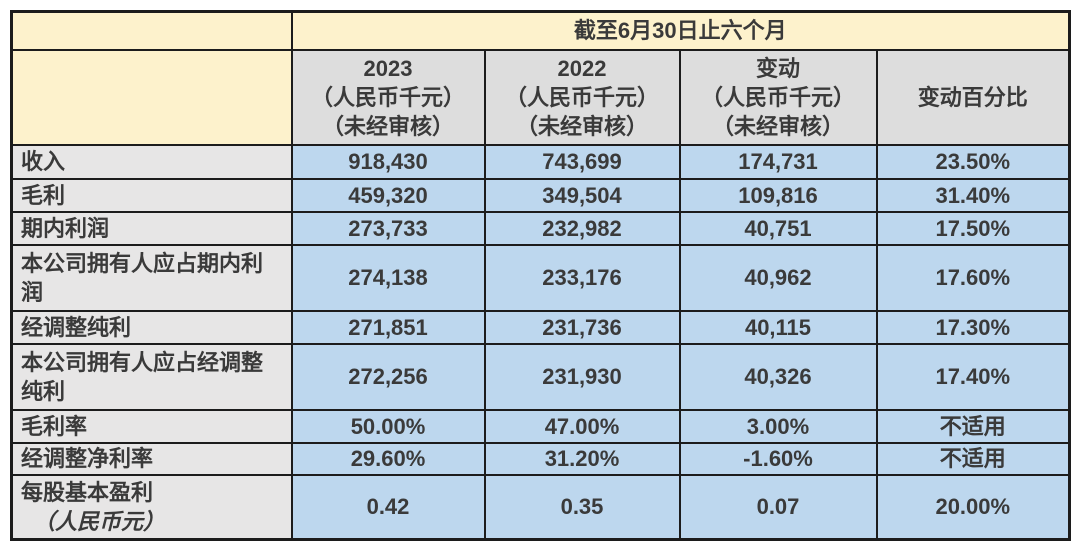 This screenshot has width=1080, height=551. What do you see at coordinates (388, 507) in the screenshot?
I see `value-2023: 0.42` at bounding box center [388, 507].